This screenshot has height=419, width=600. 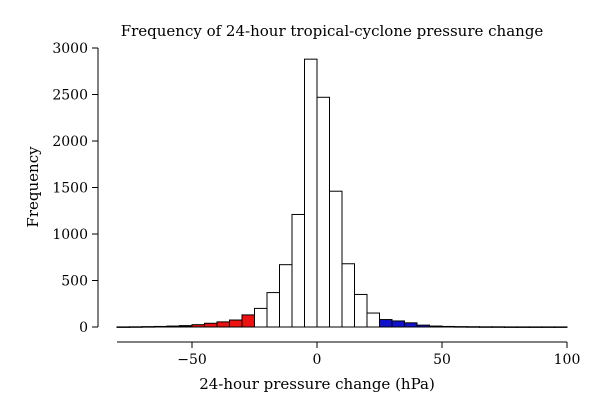 I want to click on y-ticks-group: 0 500 1000 1500 2000 2500 3000, so click(x=75, y=188).